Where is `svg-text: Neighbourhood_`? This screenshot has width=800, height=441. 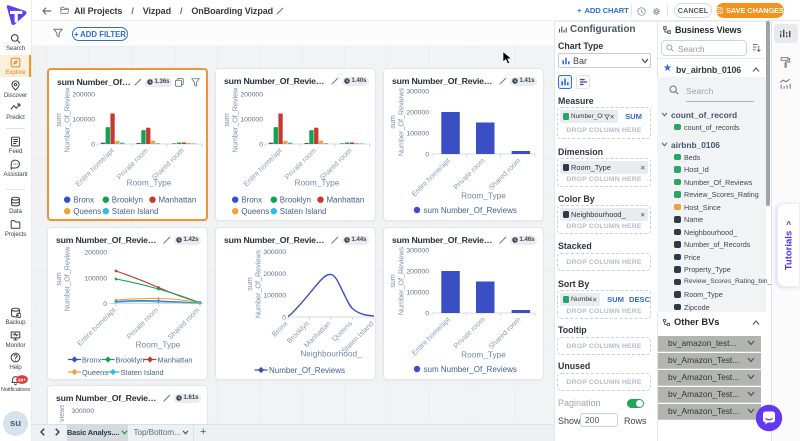 svg-text: Neighbourhood_ is located at coordinates (331, 354).